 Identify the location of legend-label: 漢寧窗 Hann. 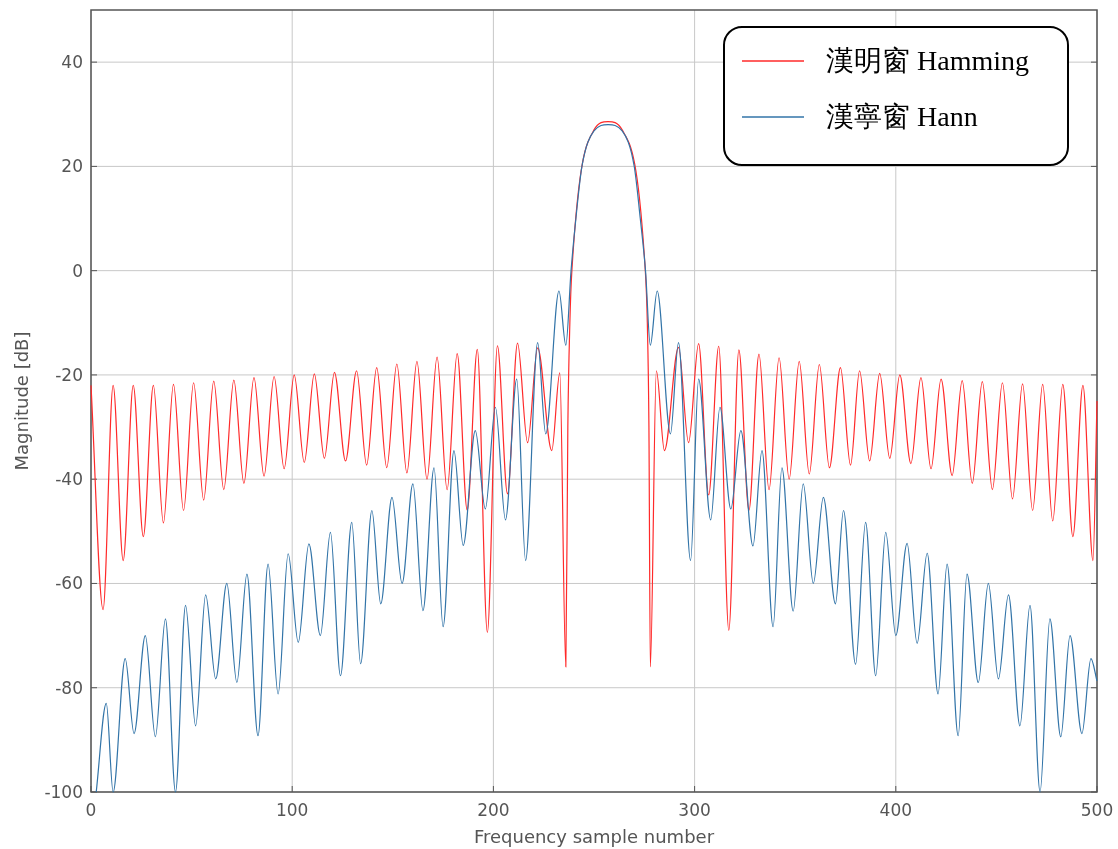
(902, 116).